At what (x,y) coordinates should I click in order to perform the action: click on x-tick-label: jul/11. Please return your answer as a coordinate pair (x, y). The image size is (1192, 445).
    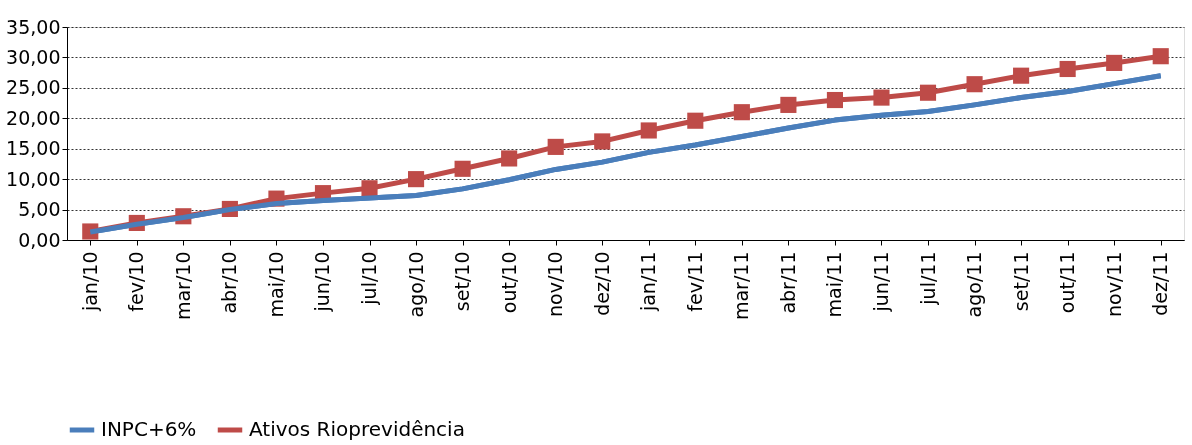
    Looking at the image, I should click on (927, 278).